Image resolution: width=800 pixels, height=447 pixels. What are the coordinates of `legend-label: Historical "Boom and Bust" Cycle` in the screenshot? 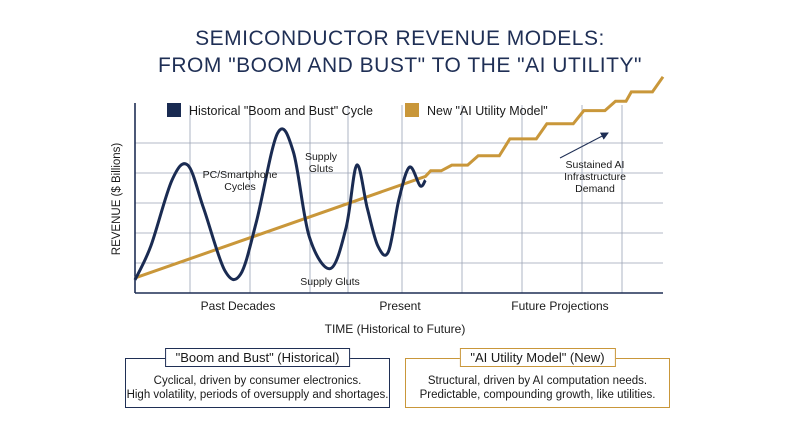 It's located at (281, 111).